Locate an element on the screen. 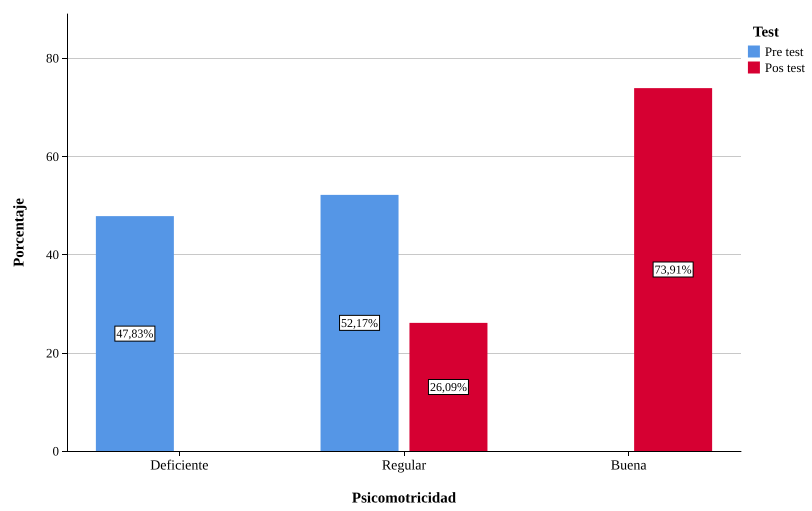 The width and height of the screenshot is (812, 511). y-tick-label: 80 is located at coordinates (52, 58).